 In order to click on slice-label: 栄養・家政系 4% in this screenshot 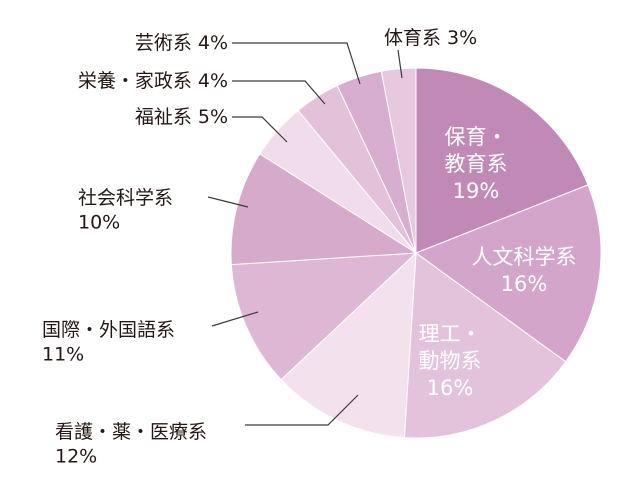, I will do `click(153, 81)`.